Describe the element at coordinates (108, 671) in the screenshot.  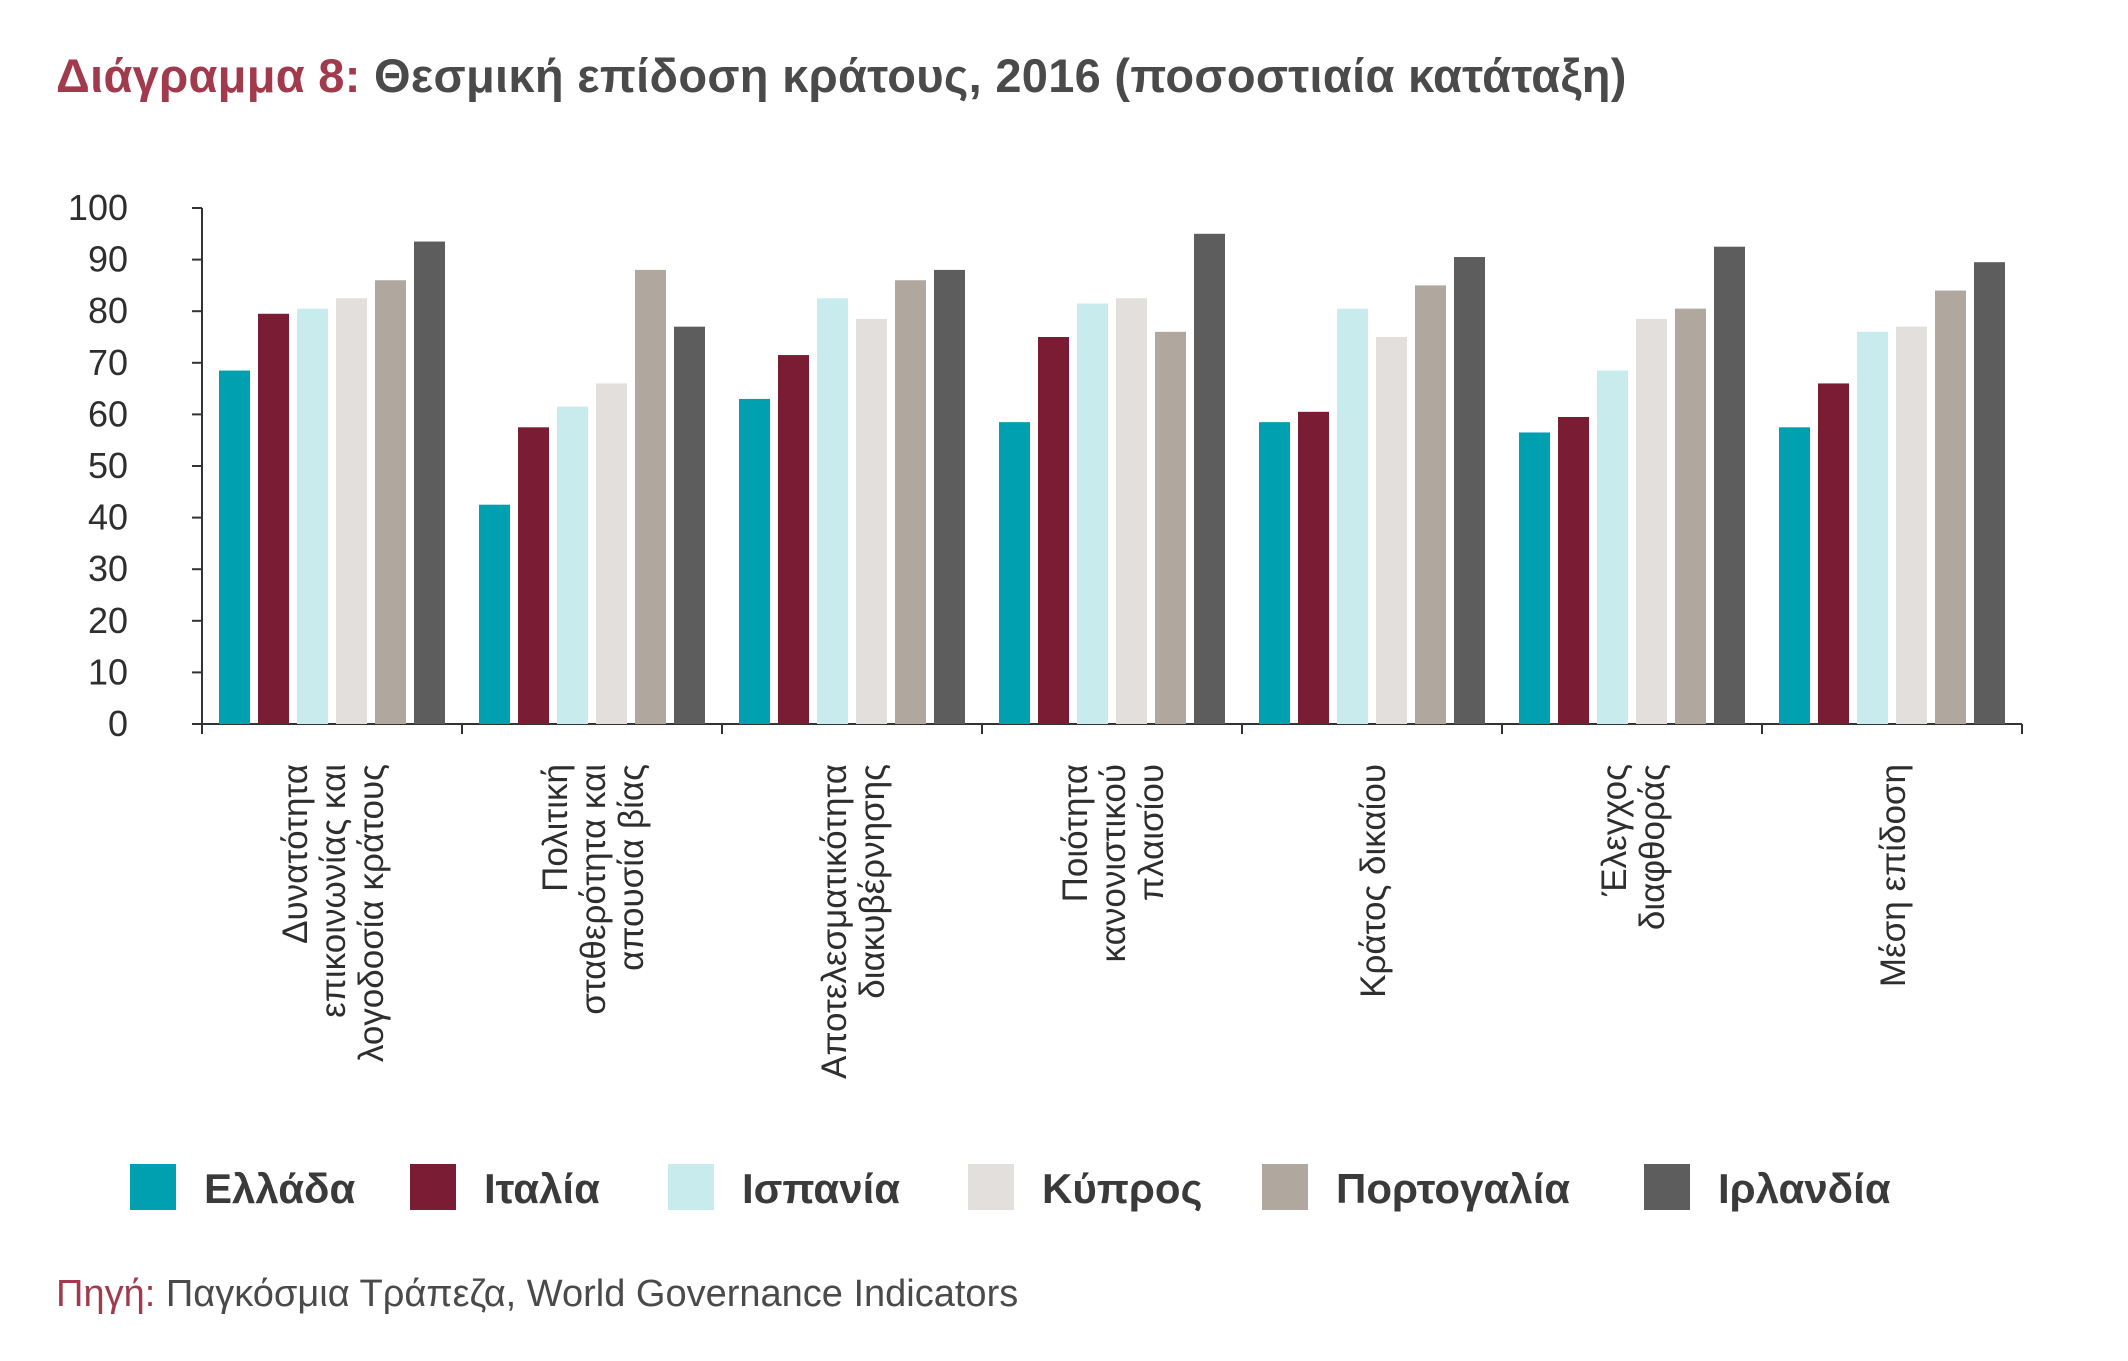
I see `y-tick-label: 10` at that location.